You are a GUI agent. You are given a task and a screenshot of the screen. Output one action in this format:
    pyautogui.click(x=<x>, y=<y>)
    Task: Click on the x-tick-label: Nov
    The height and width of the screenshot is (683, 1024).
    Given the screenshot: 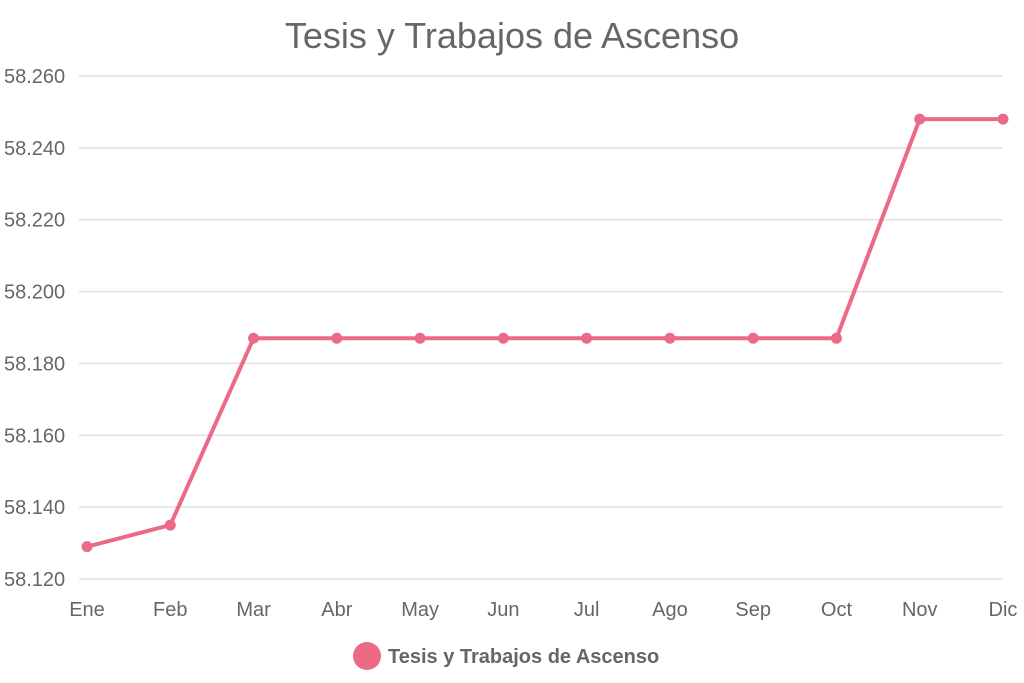 What is the action you would take?
    pyautogui.click(x=920, y=610)
    